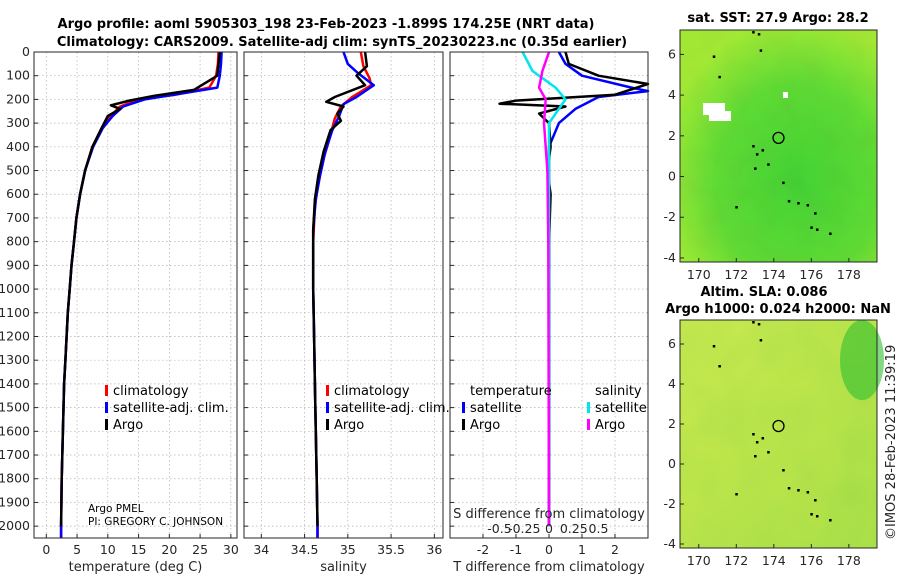  Describe the element at coordinates (169, 549) in the screenshot. I see `x-tick-label: 20` at that location.